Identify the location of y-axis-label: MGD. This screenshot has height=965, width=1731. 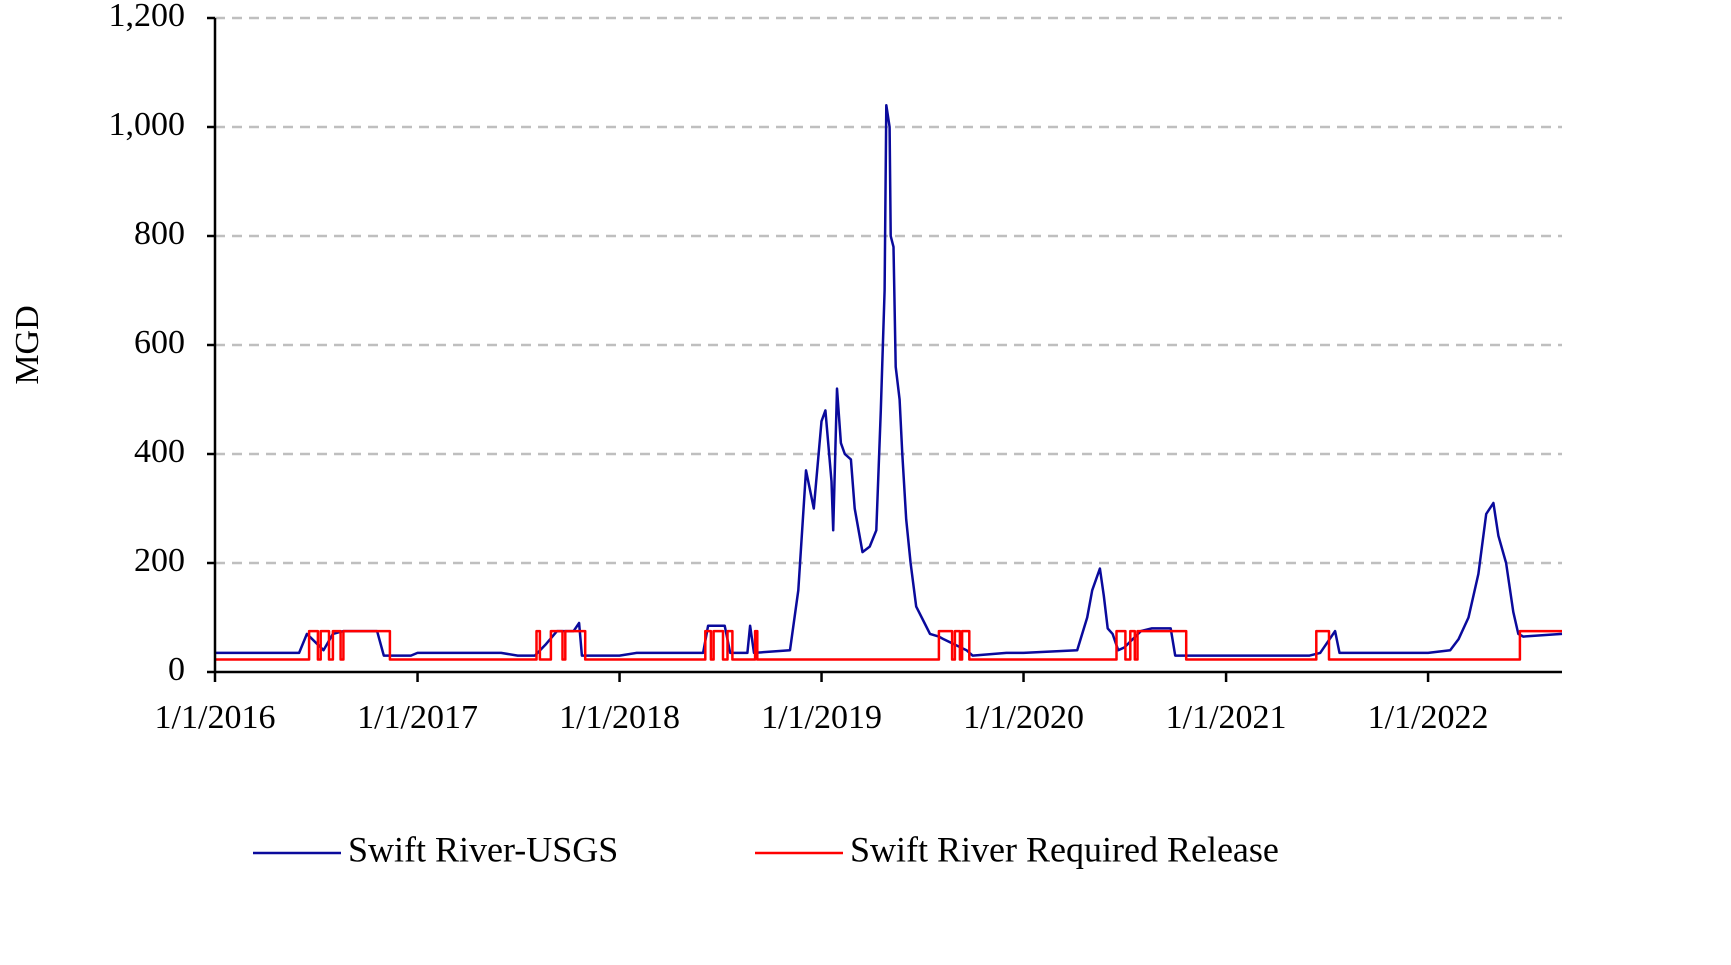
(27, 344).